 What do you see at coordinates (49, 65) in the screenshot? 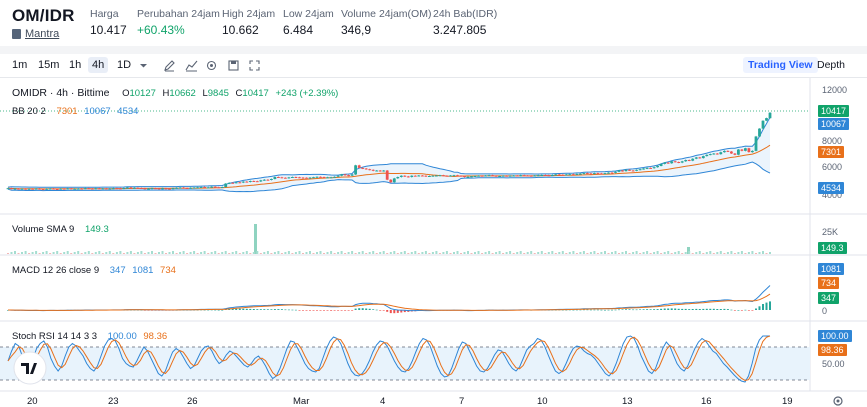
I see `tf-15m: 15m` at bounding box center [49, 65].